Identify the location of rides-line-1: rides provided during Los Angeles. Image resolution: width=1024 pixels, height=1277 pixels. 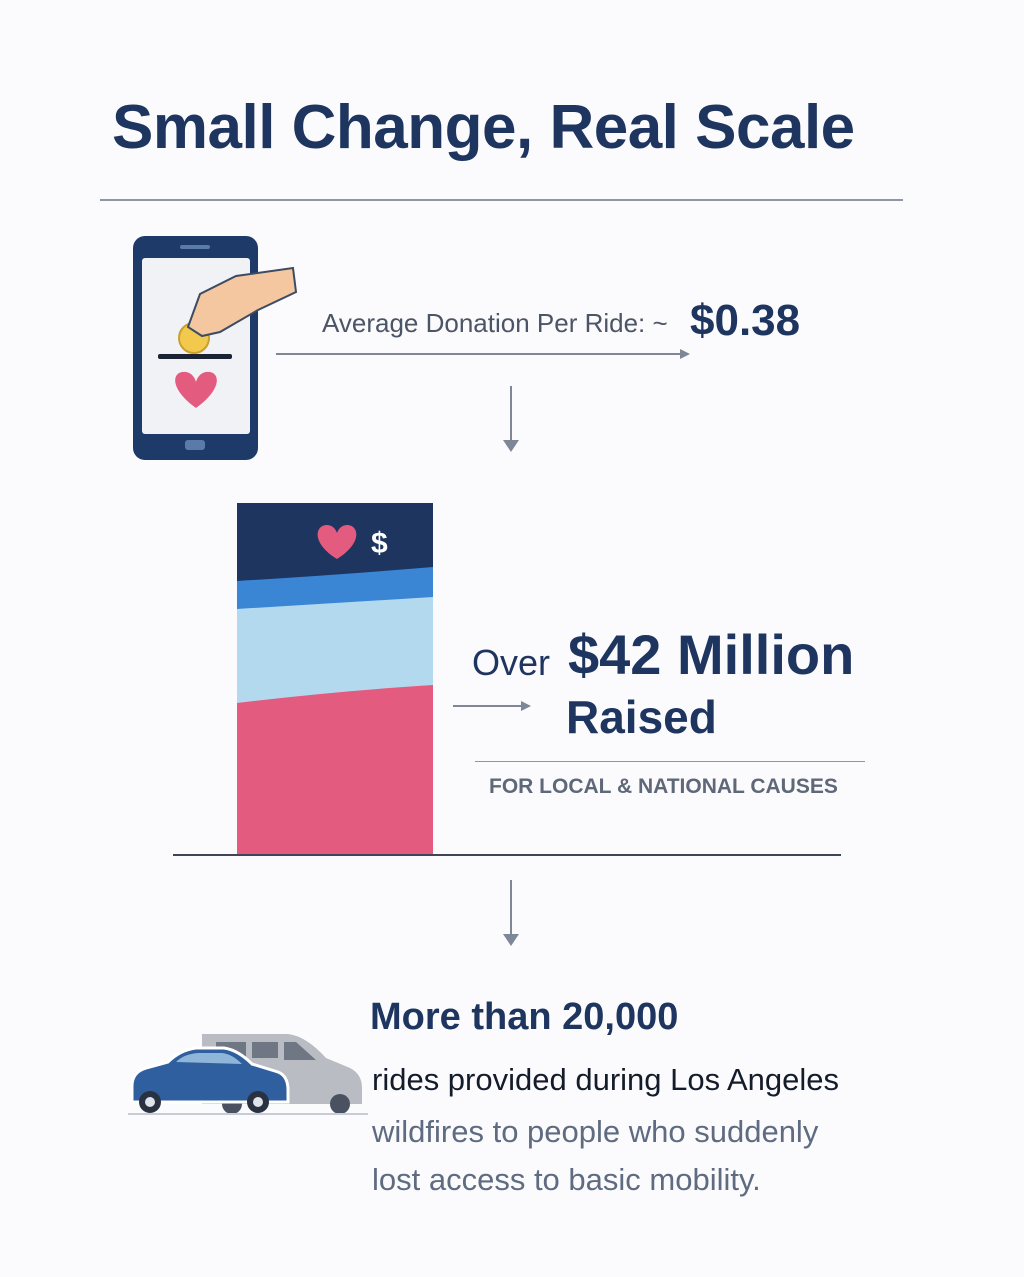
(606, 1079).